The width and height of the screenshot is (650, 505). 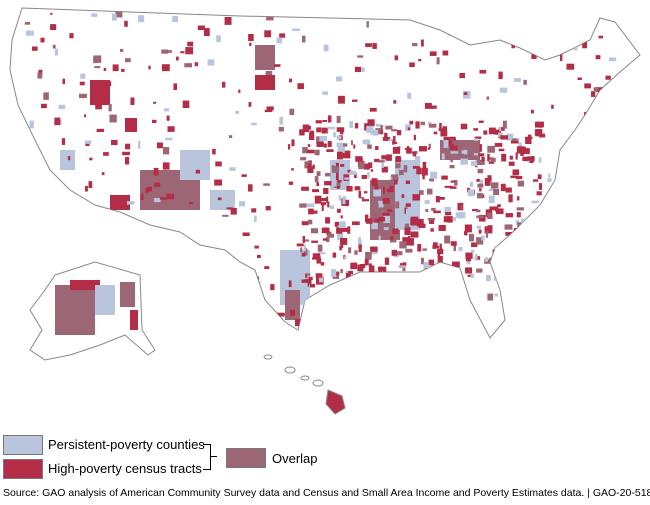 I want to click on alaska-tract-patch, so click(x=134, y=320).